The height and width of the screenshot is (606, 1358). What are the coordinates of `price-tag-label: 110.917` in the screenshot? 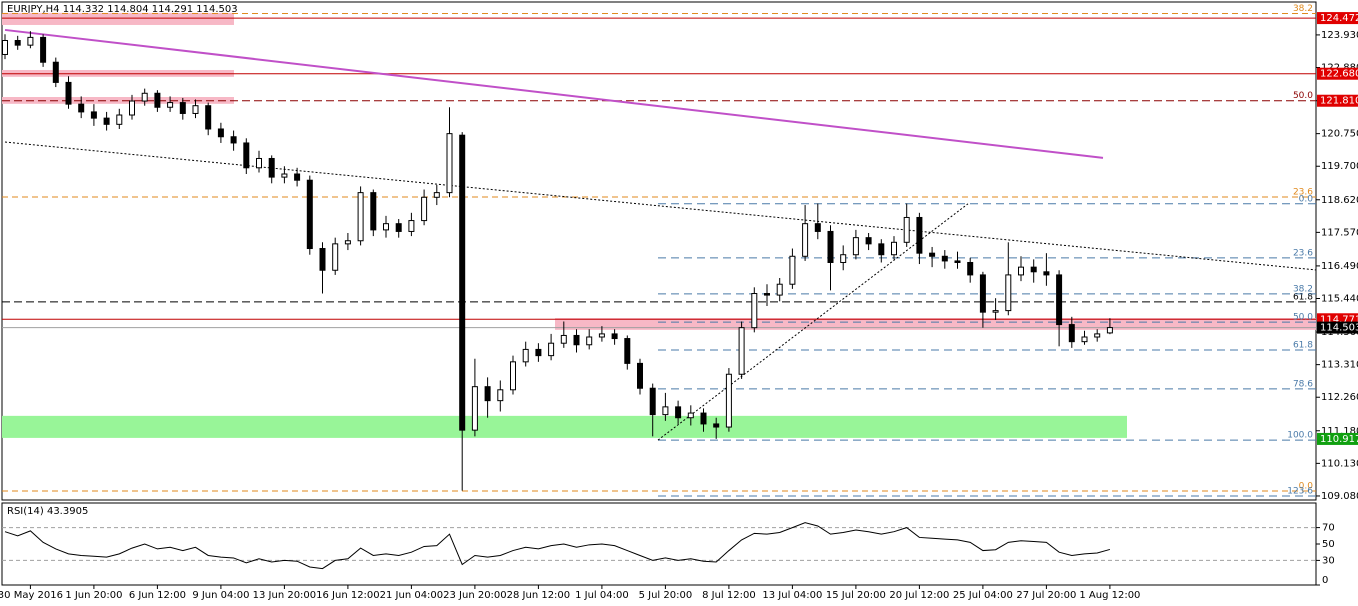 It's located at (1339, 439).